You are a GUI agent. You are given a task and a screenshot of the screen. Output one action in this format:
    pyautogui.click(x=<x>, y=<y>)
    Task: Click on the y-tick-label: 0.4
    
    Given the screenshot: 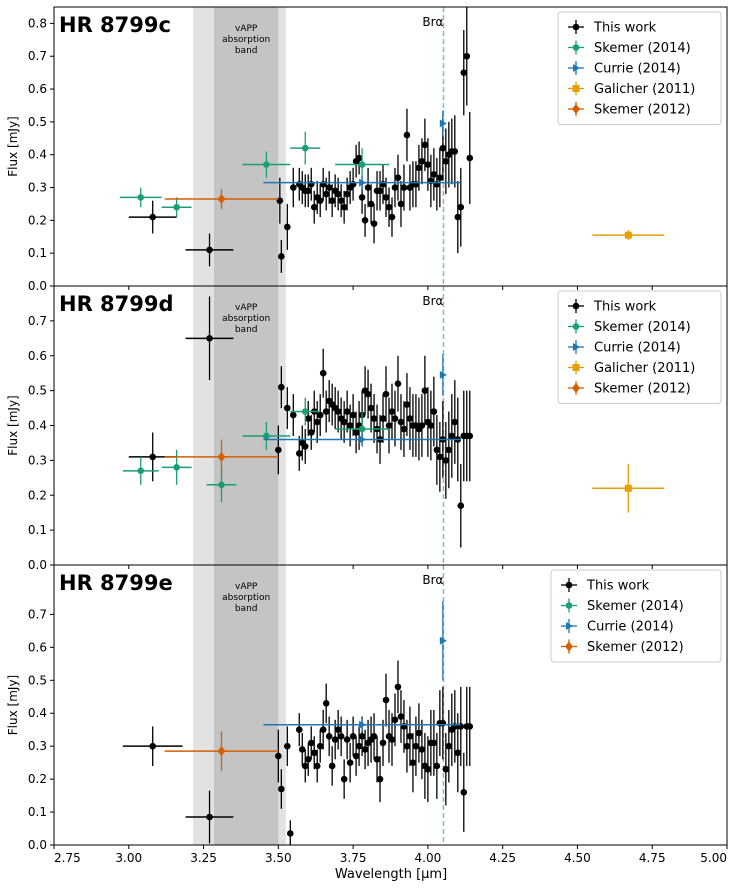 What is the action you would take?
    pyautogui.click(x=37, y=713)
    